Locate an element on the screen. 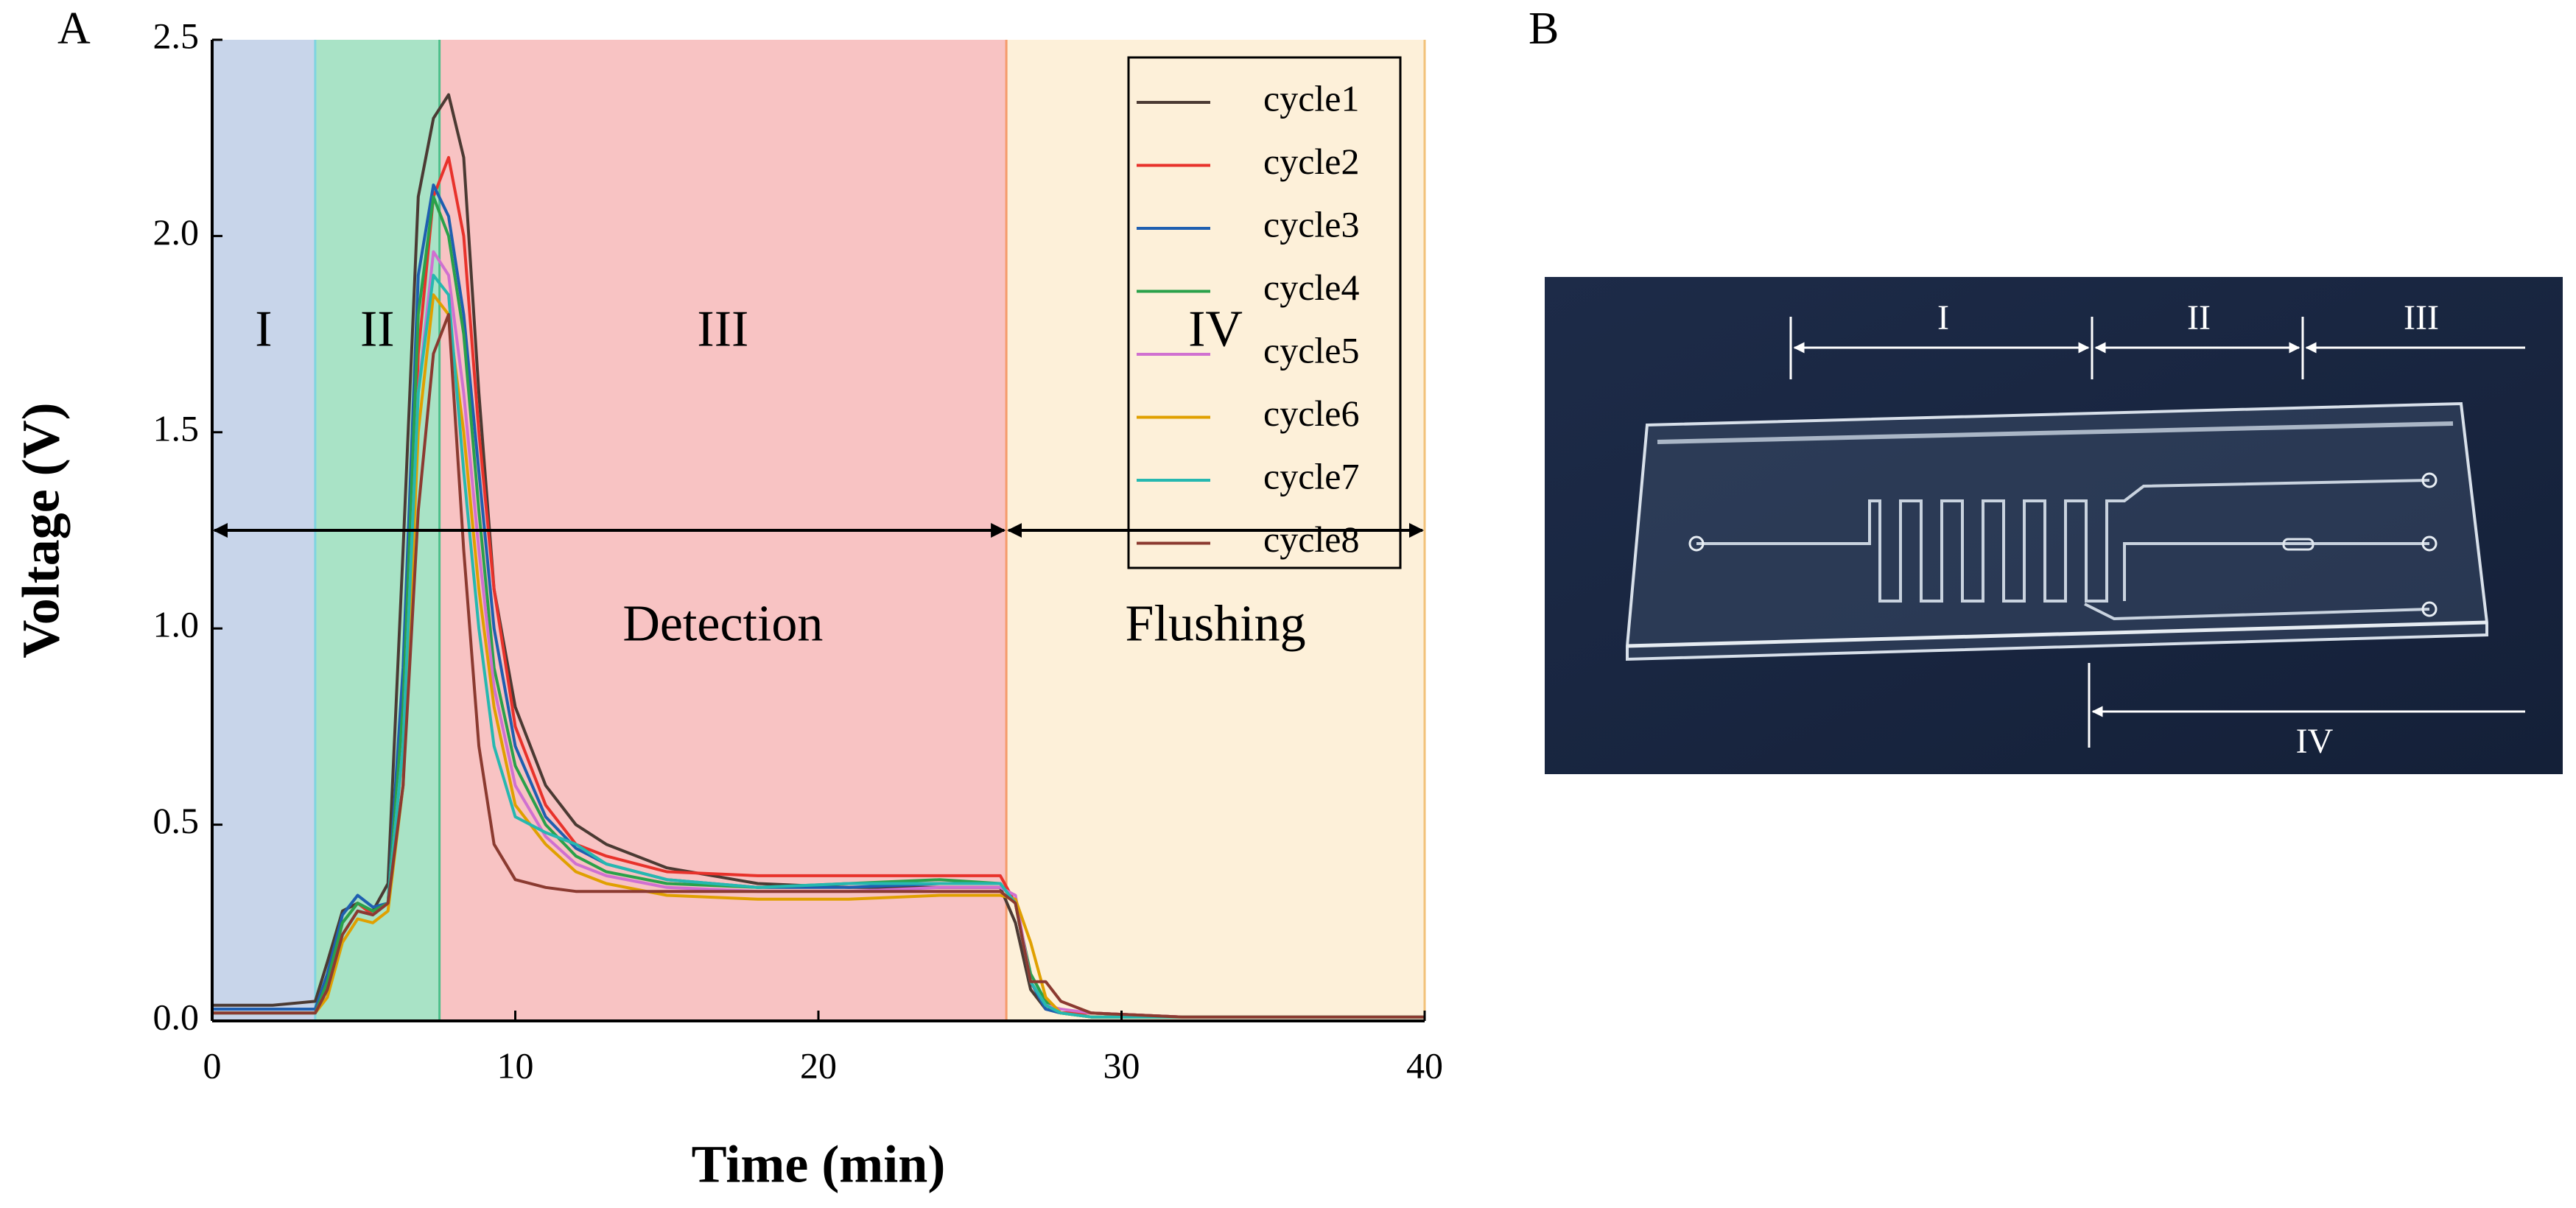  y-tick-label: 0.0 is located at coordinates (176, 1016).